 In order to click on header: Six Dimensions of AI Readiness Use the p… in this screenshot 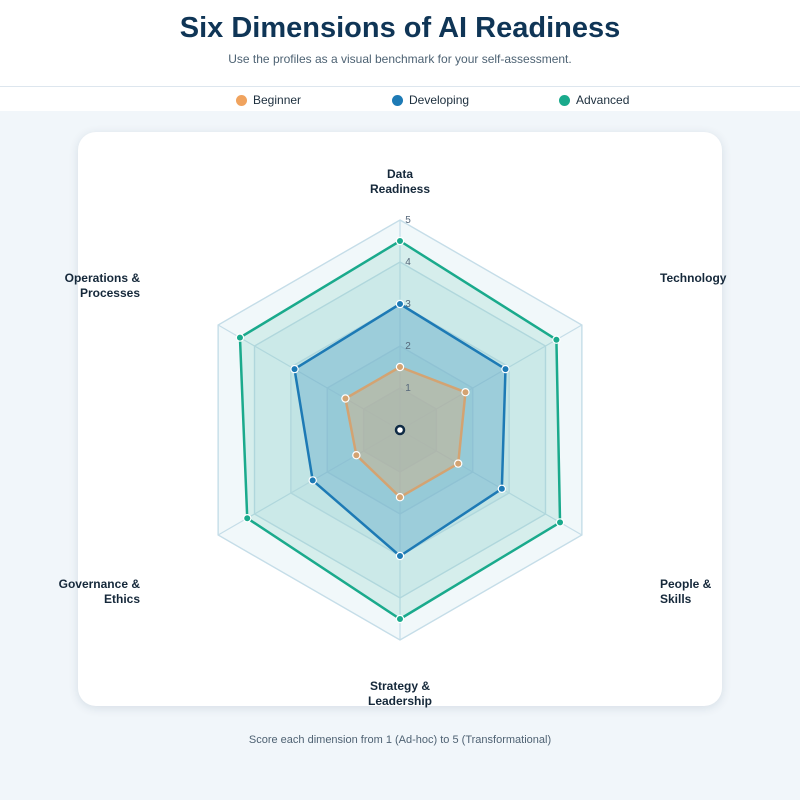, I will do `click(400, 43)`.